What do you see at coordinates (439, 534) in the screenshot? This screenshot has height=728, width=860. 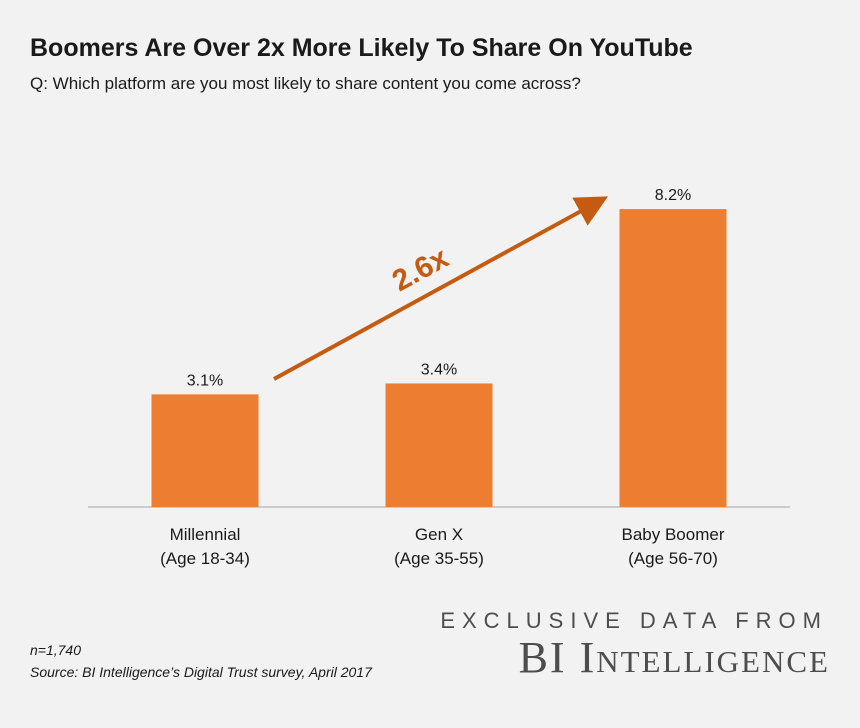 I see `x-tick-label: Gen X` at bounding box center [439, 534].